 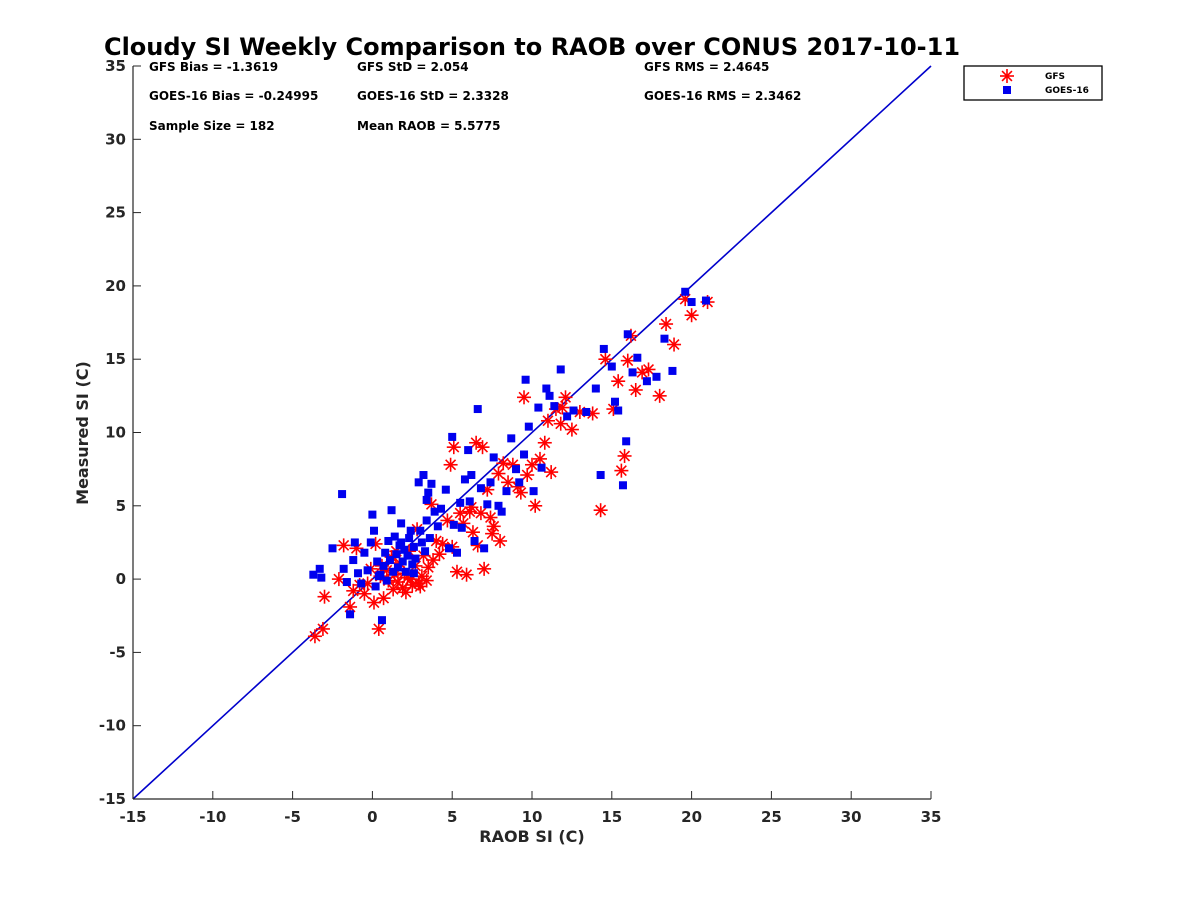 What do you see at coordinates (531, 836) in the screenshot?
I see `x-axis-label: RAOB SI (C)` at bounding box center [531, 836].